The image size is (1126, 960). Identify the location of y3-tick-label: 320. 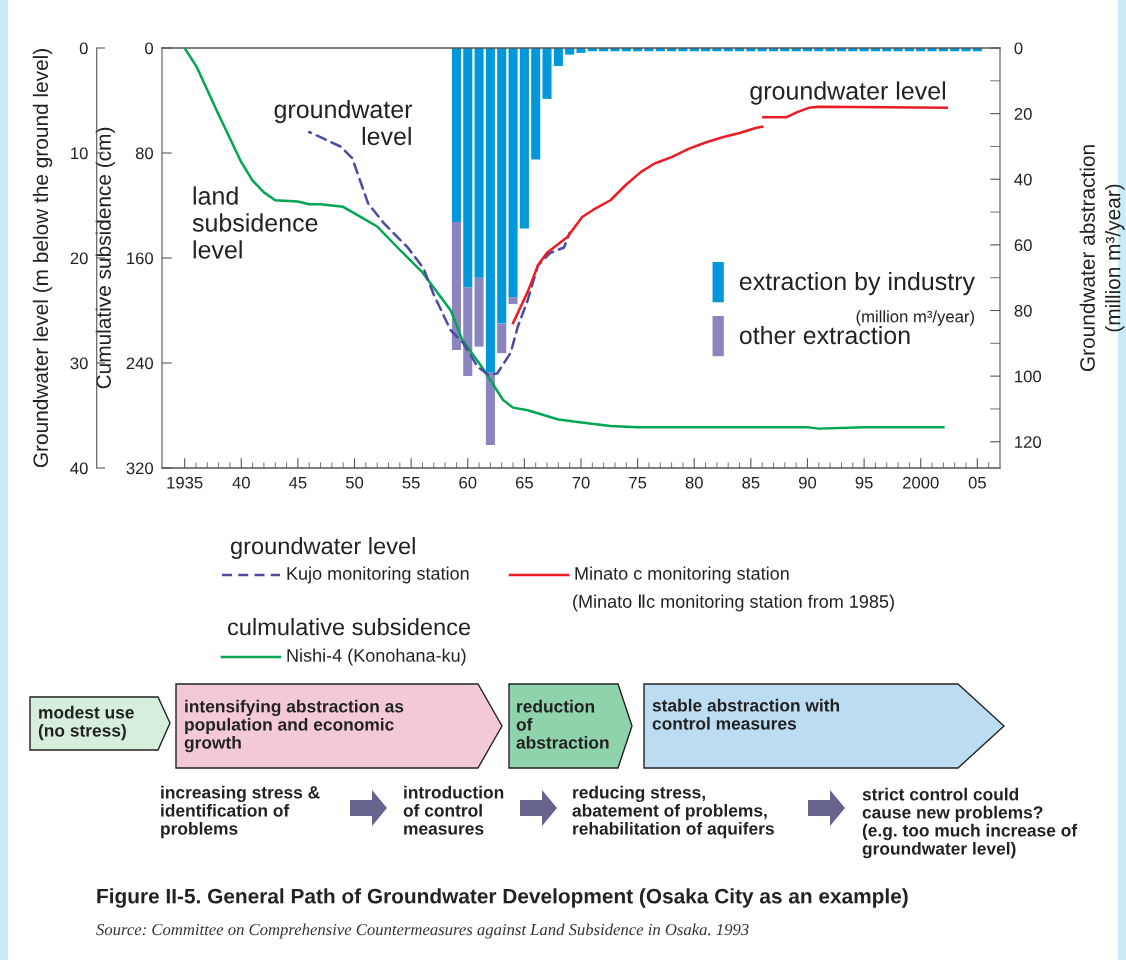
(140, 468).